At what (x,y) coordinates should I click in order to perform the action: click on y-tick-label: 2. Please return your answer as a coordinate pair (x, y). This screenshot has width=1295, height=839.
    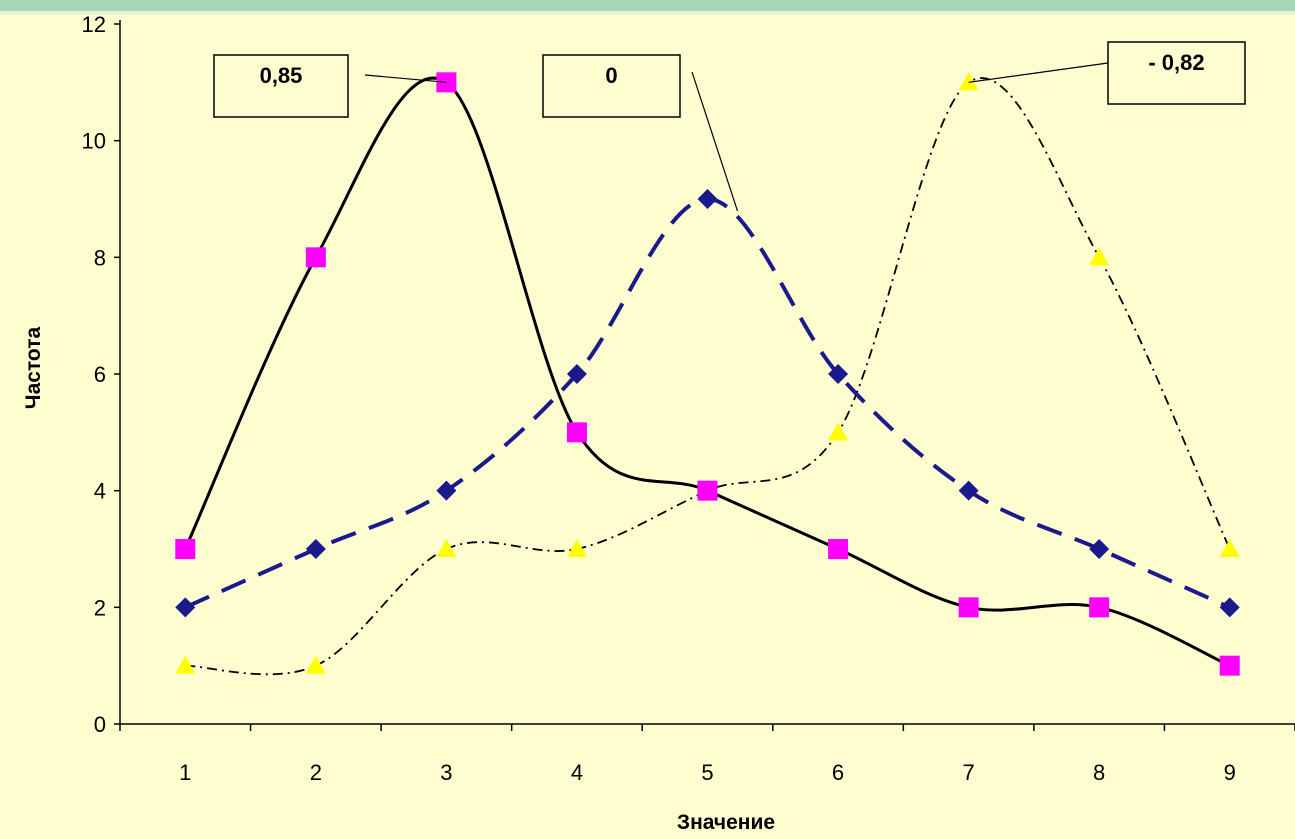
    Looking at the image, I should click on (100, 607).